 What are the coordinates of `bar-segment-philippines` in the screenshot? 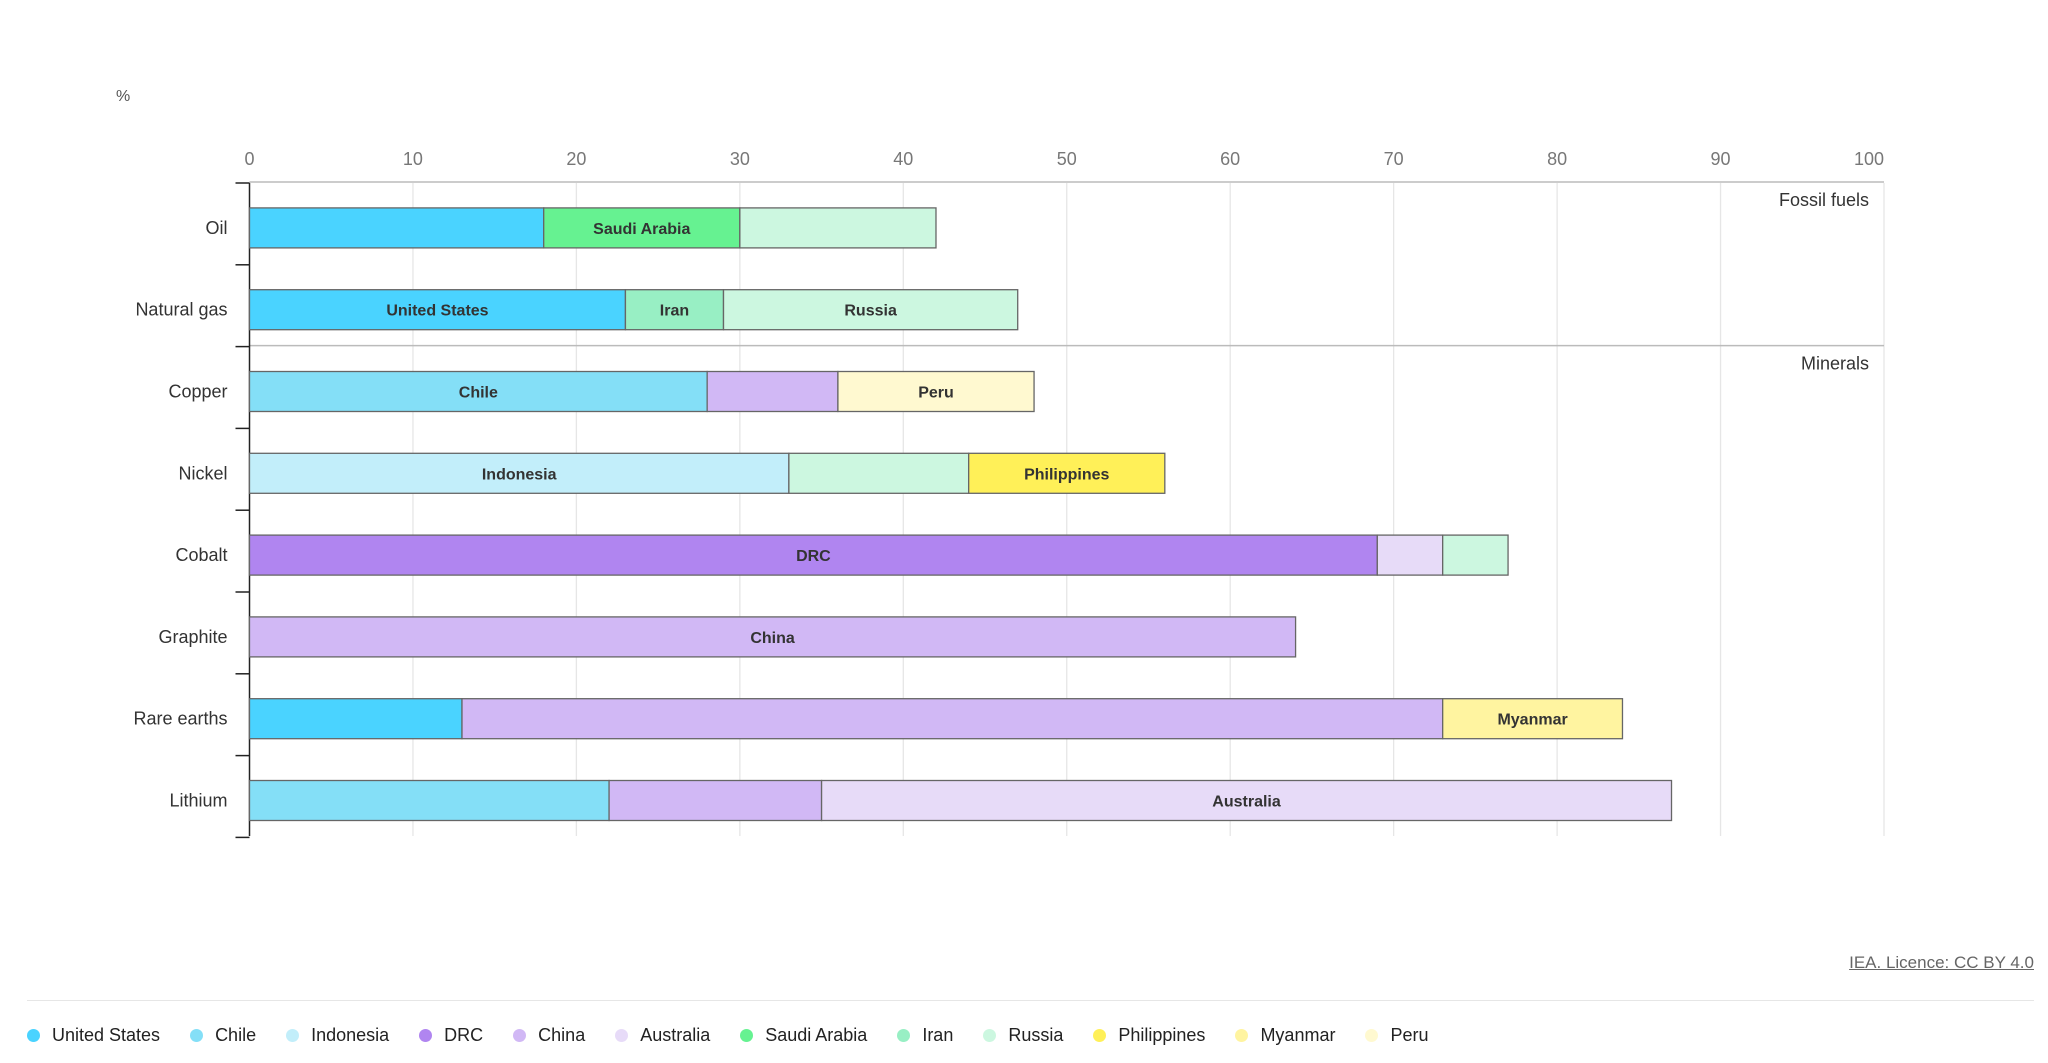 It's located at (1067, 473).